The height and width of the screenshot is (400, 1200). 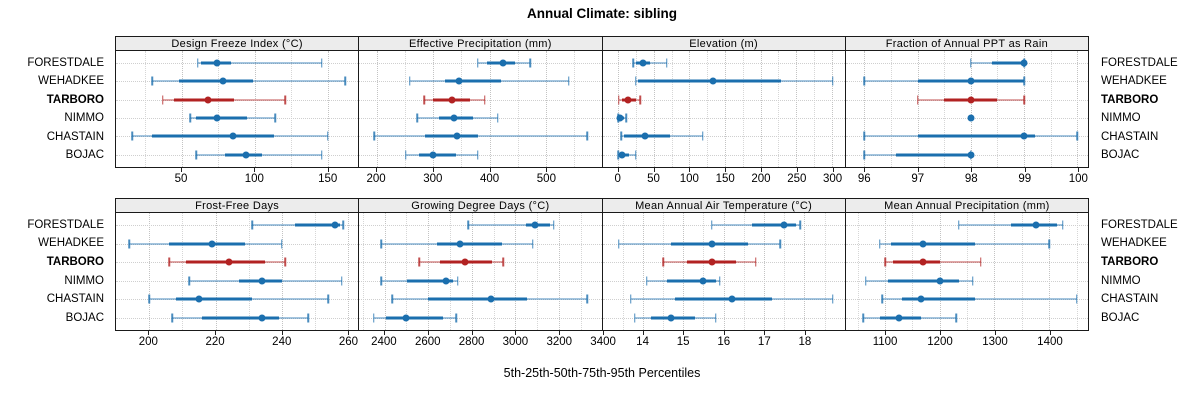 I want to click on row-label-wehadkee: WEHADKEE, so click(x=1134, y=81).